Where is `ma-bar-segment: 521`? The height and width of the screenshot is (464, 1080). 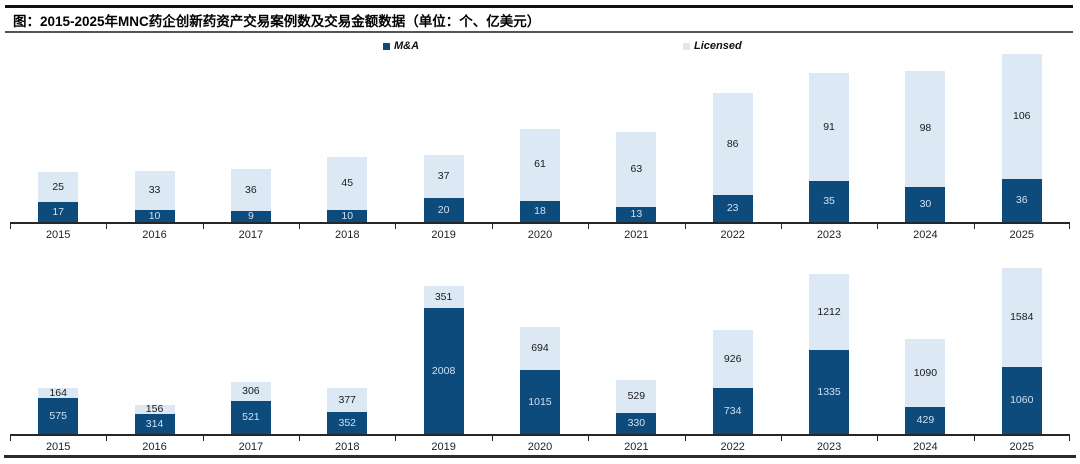 ma-bar-segment: 521 is located at coordinates (250, 417).